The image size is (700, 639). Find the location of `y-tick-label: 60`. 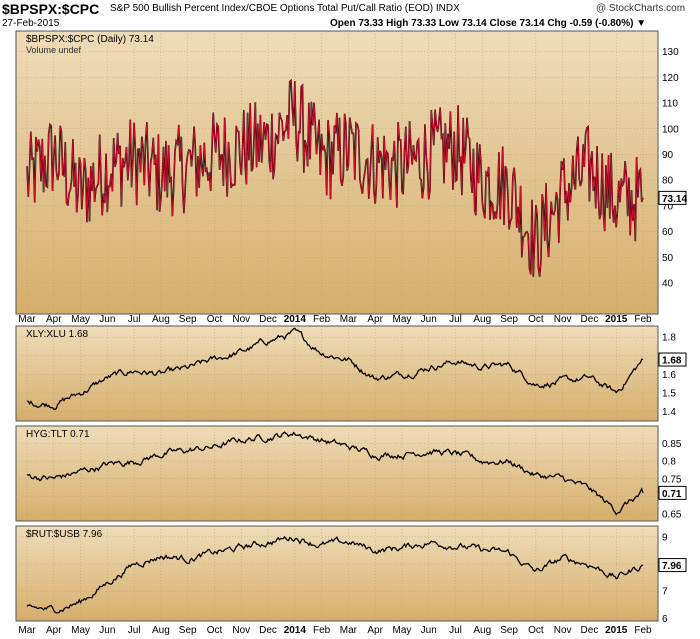

y-tick-label: 60 is located at coordinates (668, 232).